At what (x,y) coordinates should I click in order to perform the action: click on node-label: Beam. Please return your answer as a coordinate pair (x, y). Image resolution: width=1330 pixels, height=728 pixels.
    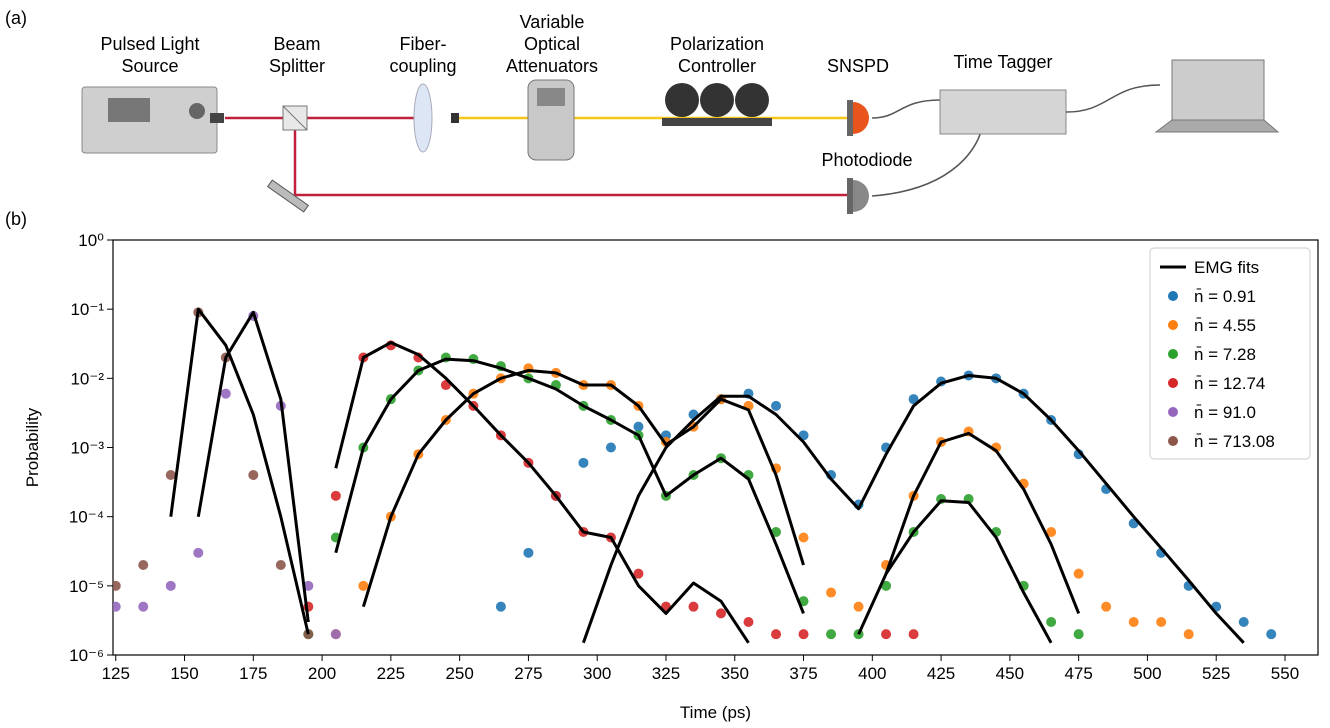
    Looking at the image, I should click on (296, 44).